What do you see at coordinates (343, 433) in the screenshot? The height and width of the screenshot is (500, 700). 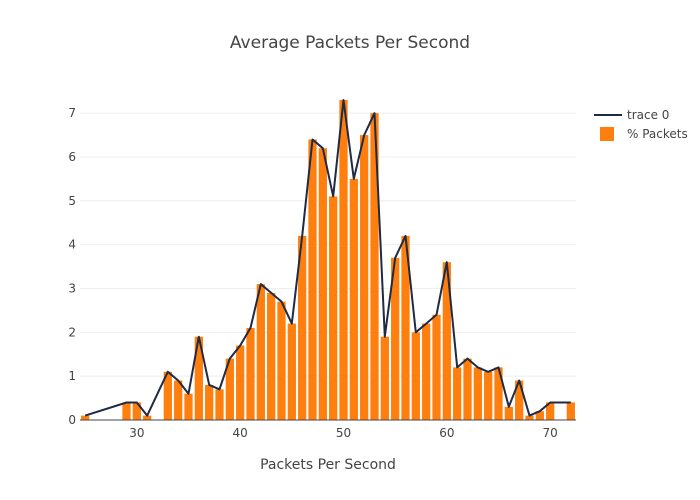 I see `x-tick-label: 50` at bounding box center [343, 433].